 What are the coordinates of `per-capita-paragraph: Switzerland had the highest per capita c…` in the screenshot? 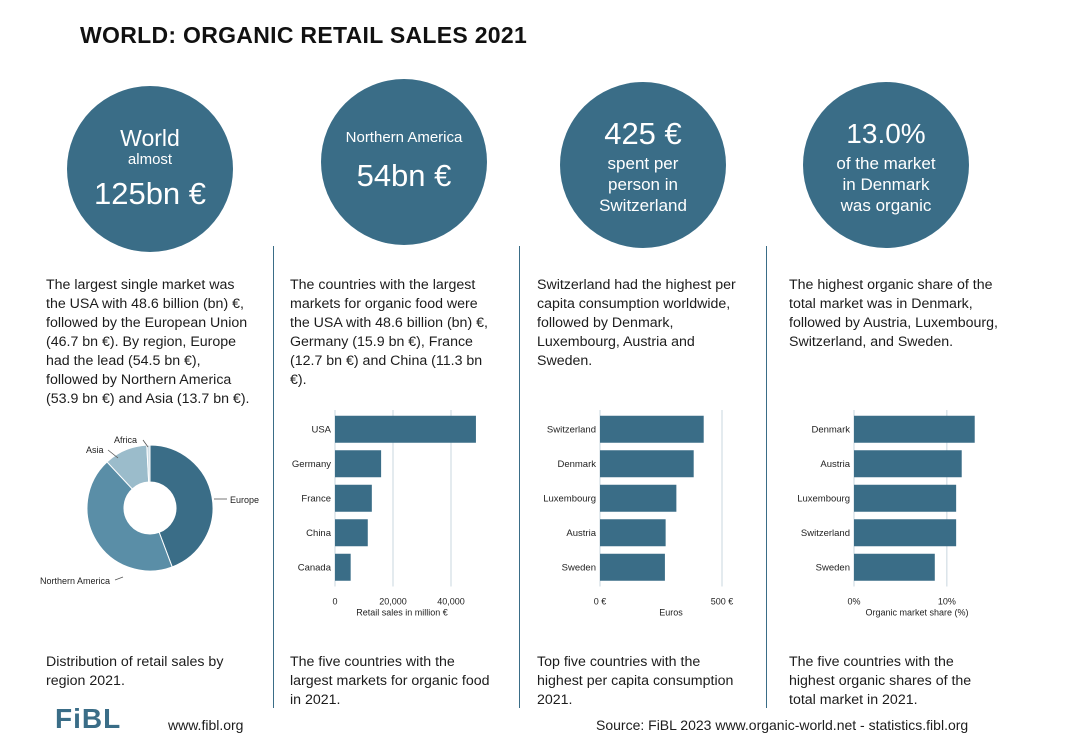 It's located at (653, 323).